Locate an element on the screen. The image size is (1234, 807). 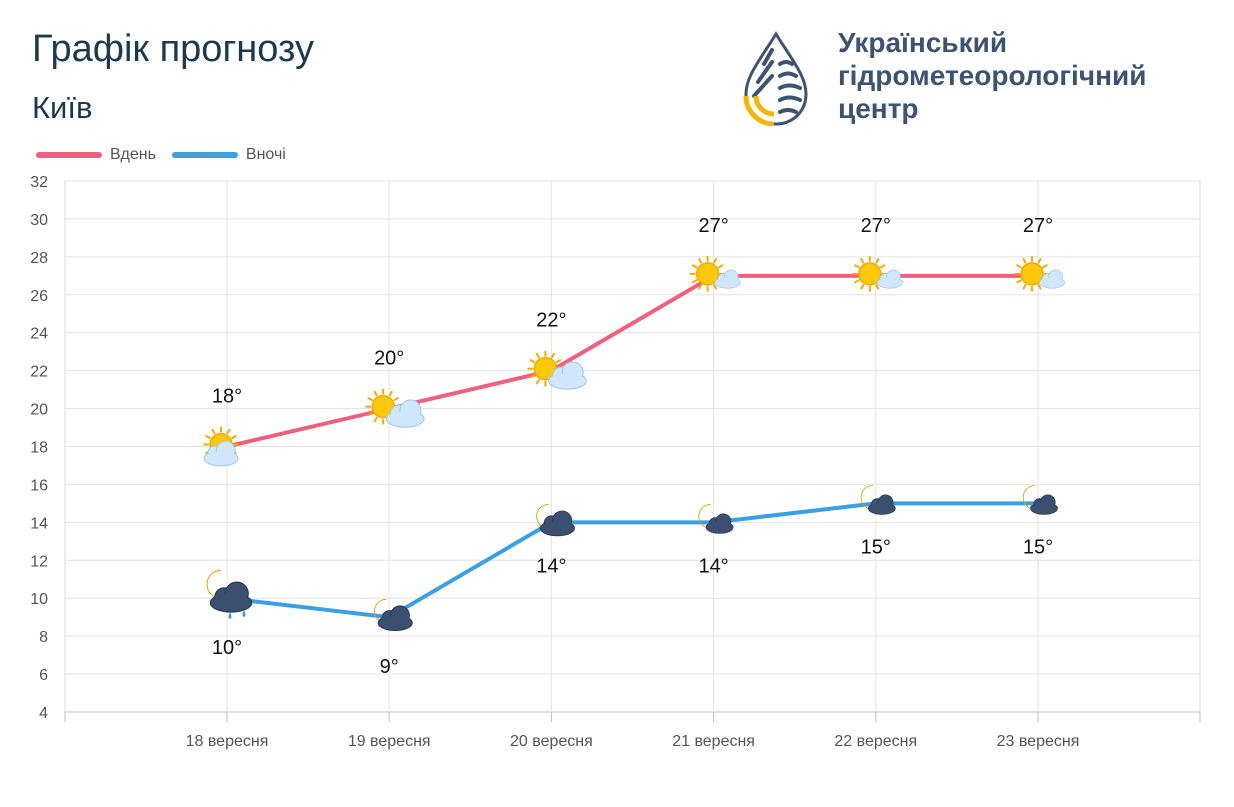
city-name: Київ is located at coordinates (62, 107).